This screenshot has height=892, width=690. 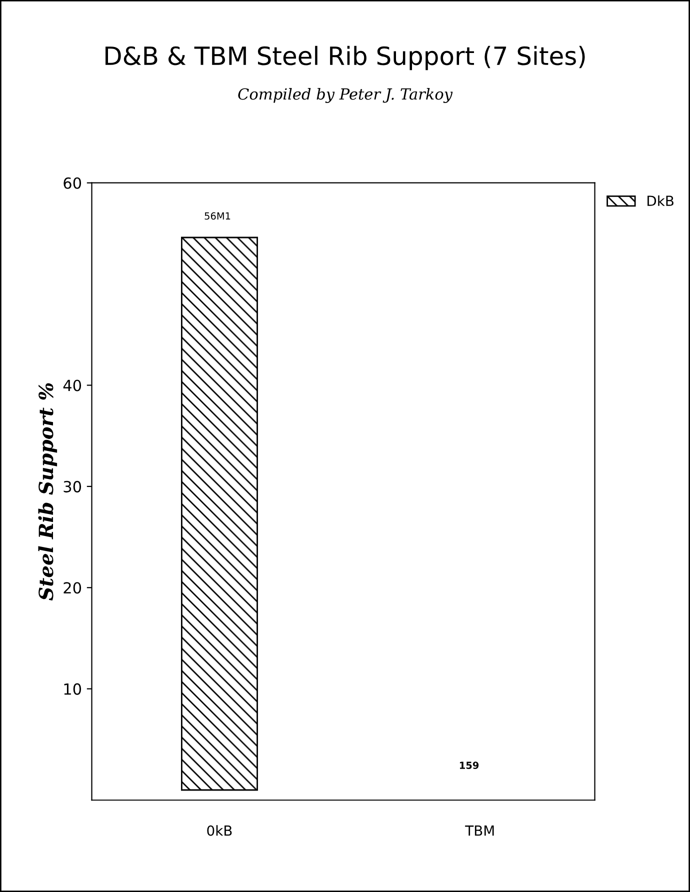 What do you see at coordinates (219, 830) in the screenshot?
I see `x-tick-label: 0kB` at bounding box center [219, 830].